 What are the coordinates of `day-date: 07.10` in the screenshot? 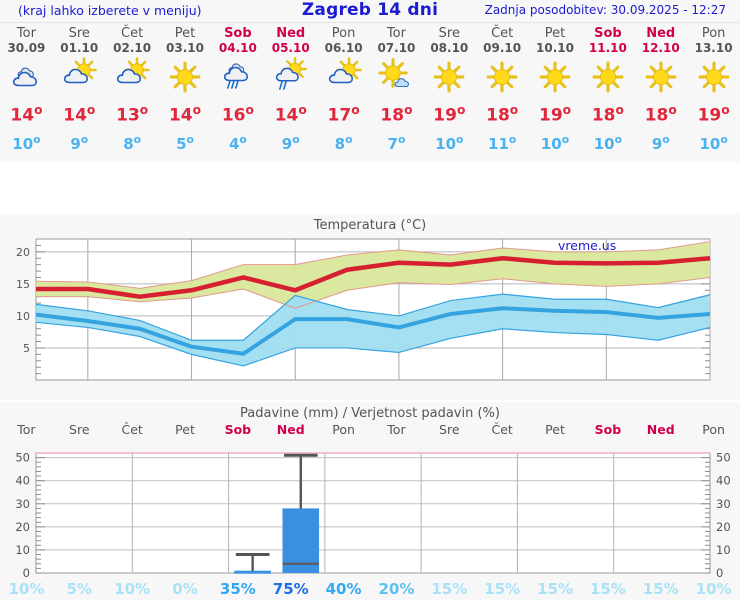 It's located at (396, 48).